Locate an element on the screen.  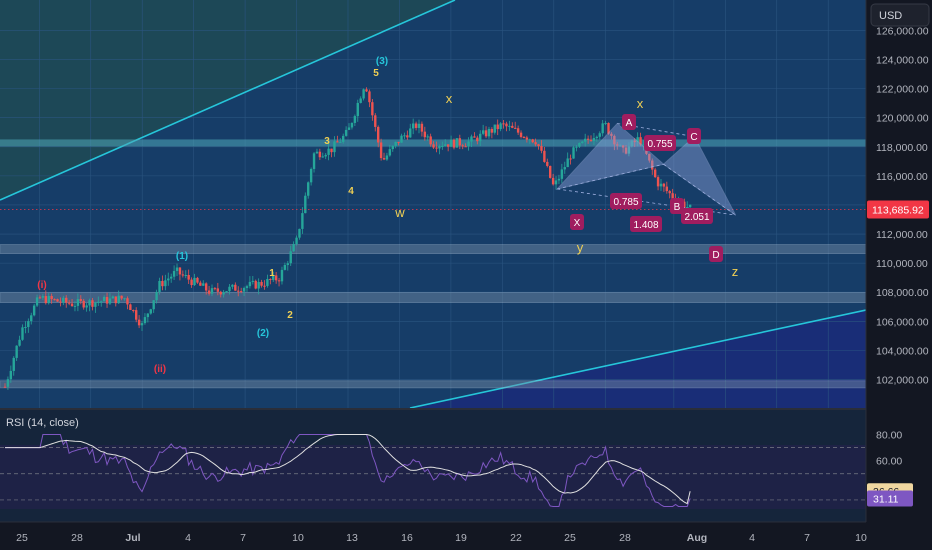
support-zone-lower is located at coordinates (433, 297).